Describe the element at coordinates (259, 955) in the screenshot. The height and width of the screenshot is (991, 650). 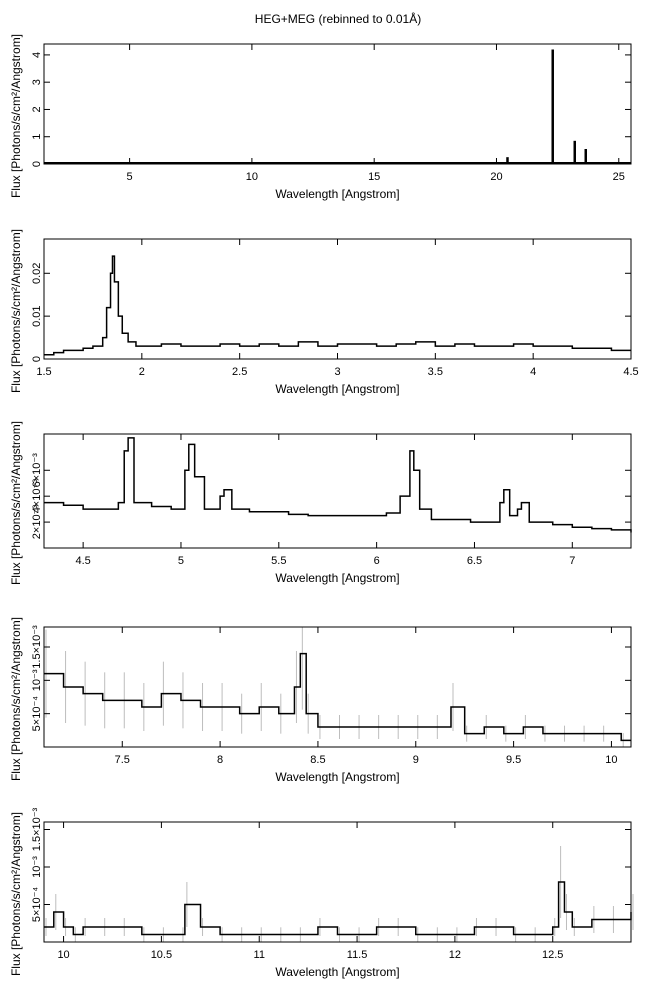
I see `x-tick-label: 11` at that location.